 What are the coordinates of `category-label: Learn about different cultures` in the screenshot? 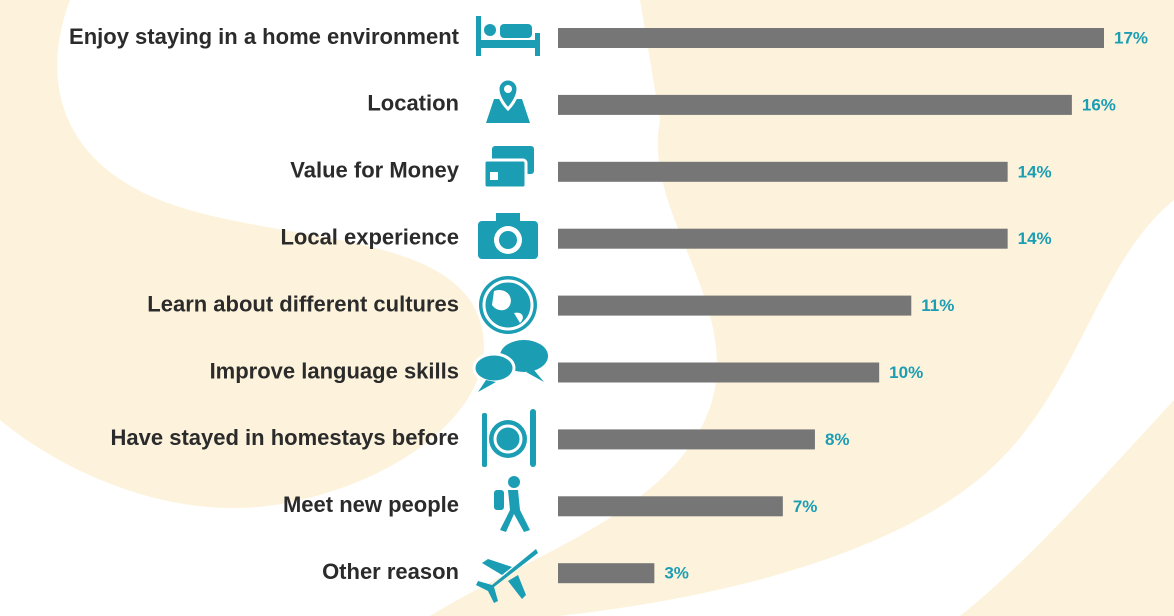 It's located at (303, 303).